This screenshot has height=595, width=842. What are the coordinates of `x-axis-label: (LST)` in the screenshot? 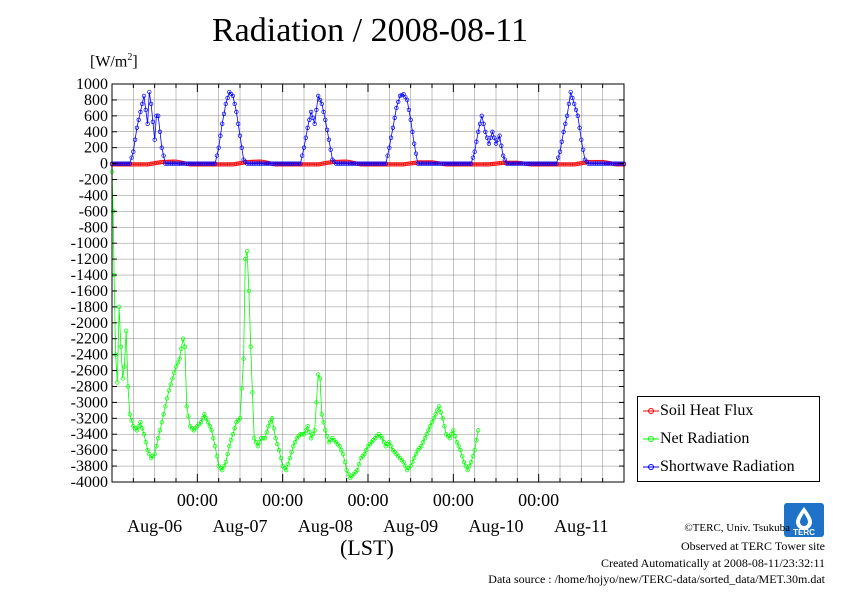 It's located at (367, 547).